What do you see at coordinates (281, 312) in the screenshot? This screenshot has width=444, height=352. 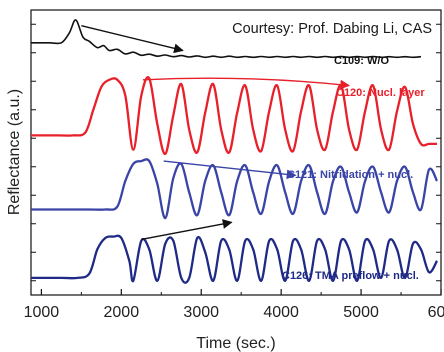 I see `x-tick-label: 4000` at bounding box center [281, 312].